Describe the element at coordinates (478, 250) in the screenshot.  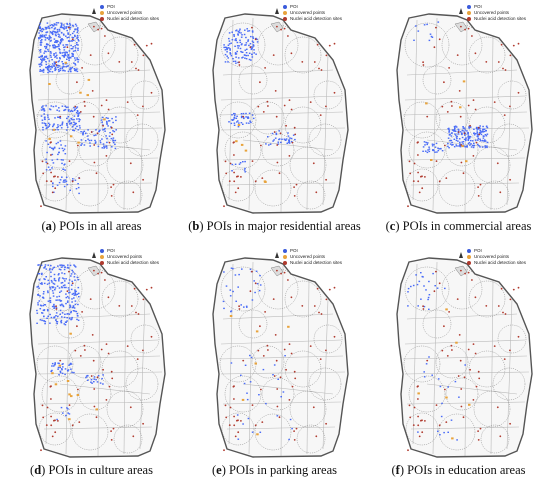
I see `legend-label: POI` at that location.